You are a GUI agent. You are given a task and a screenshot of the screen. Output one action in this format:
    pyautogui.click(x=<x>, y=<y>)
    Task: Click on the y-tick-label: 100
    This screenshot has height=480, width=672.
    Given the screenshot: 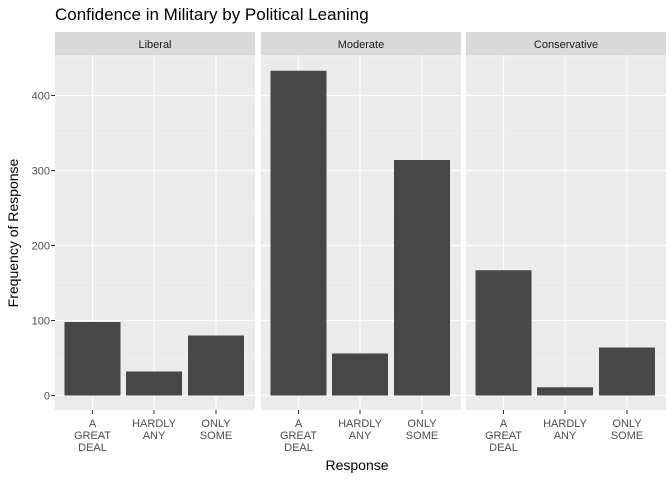 What is the action you would take?
    pyautogui.click(x=41, y=322)
    